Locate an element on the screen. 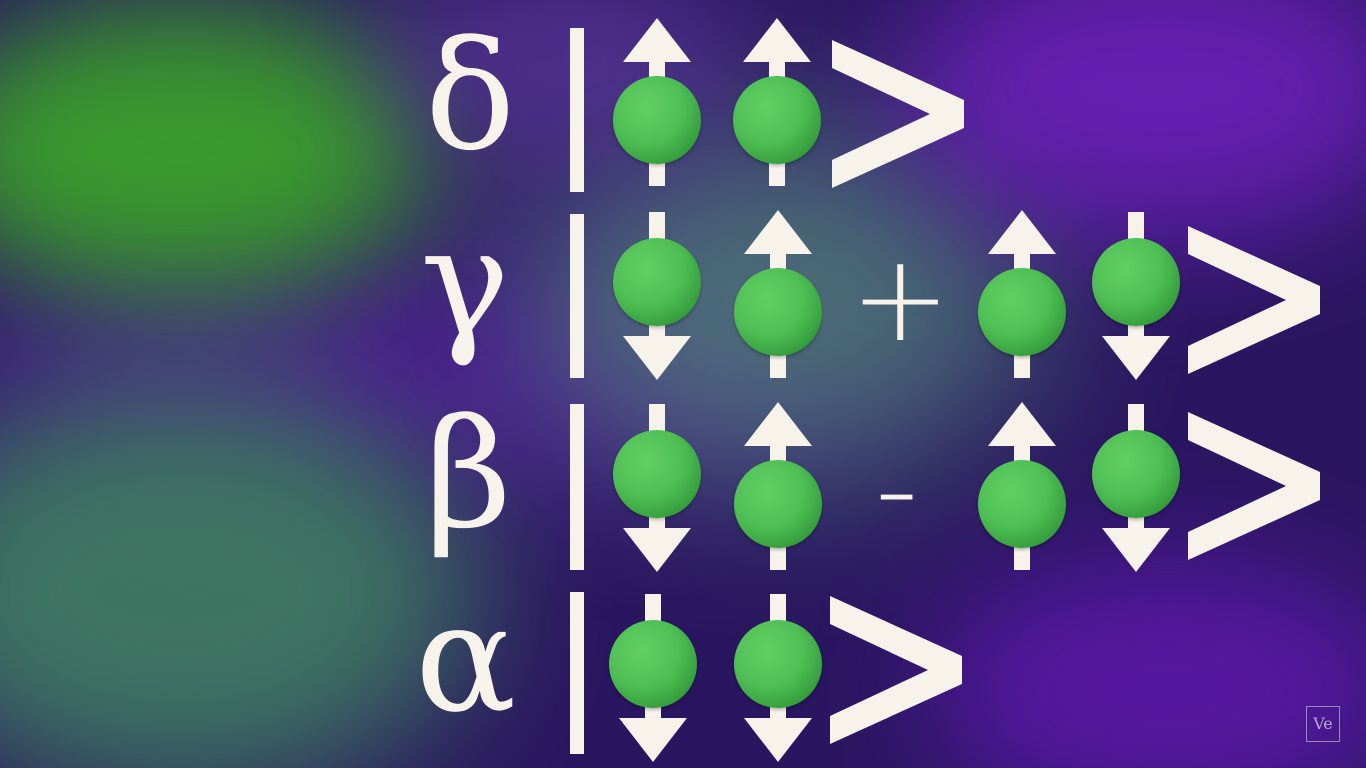 Image resolution: width=1366 pixels, height=768 pixels. ket-close-beta is located at coordinates (1254, 486).